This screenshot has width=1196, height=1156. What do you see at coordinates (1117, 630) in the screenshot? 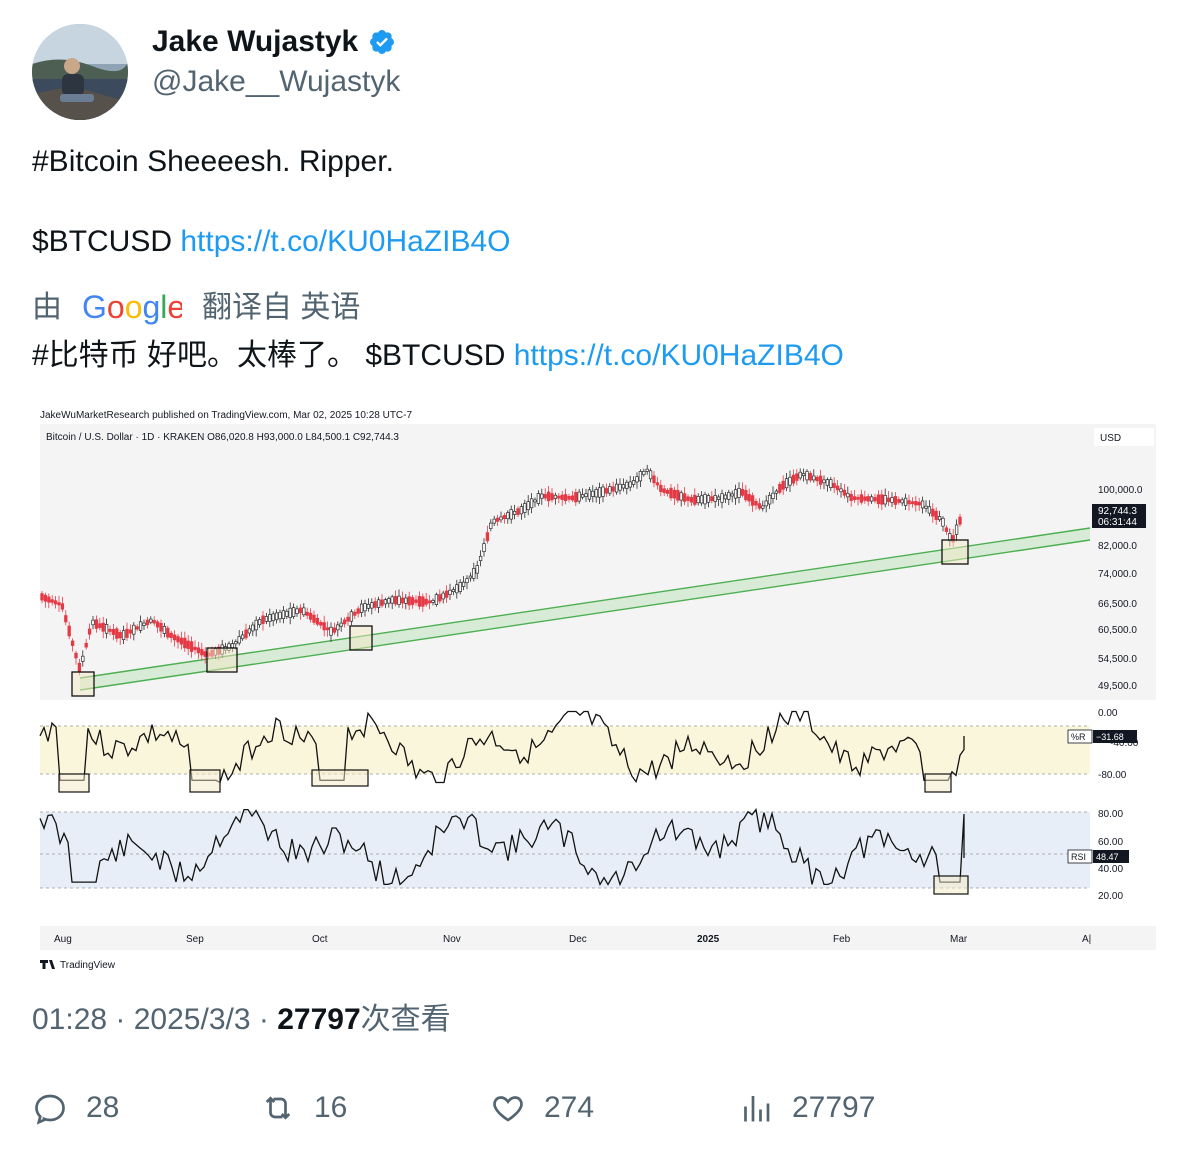
I see `price-tick: 60,500.0` at bounding box center [1117, 630].